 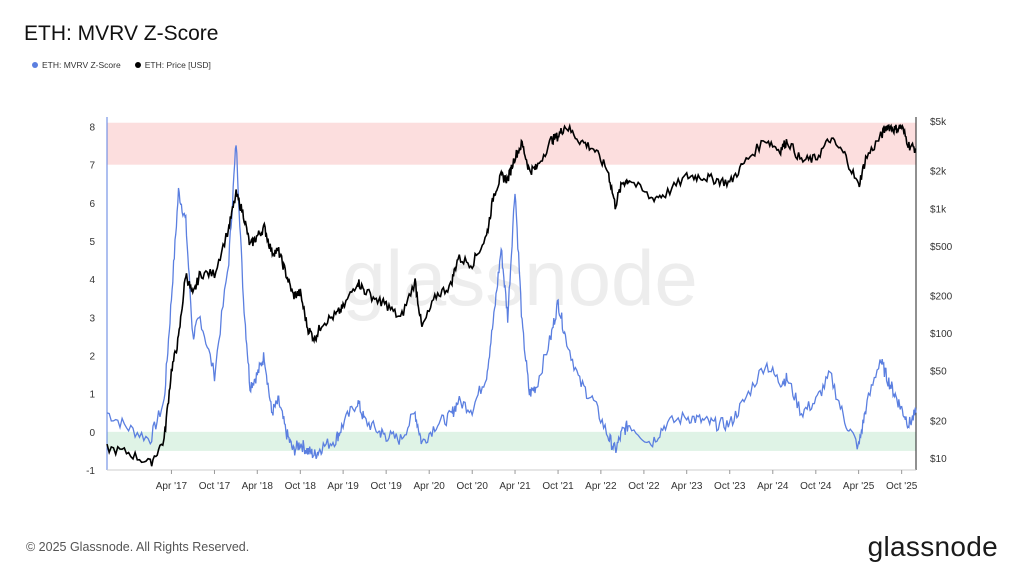 I want to click on x-tick-14: Apr '24, so click(x=773, y=486).